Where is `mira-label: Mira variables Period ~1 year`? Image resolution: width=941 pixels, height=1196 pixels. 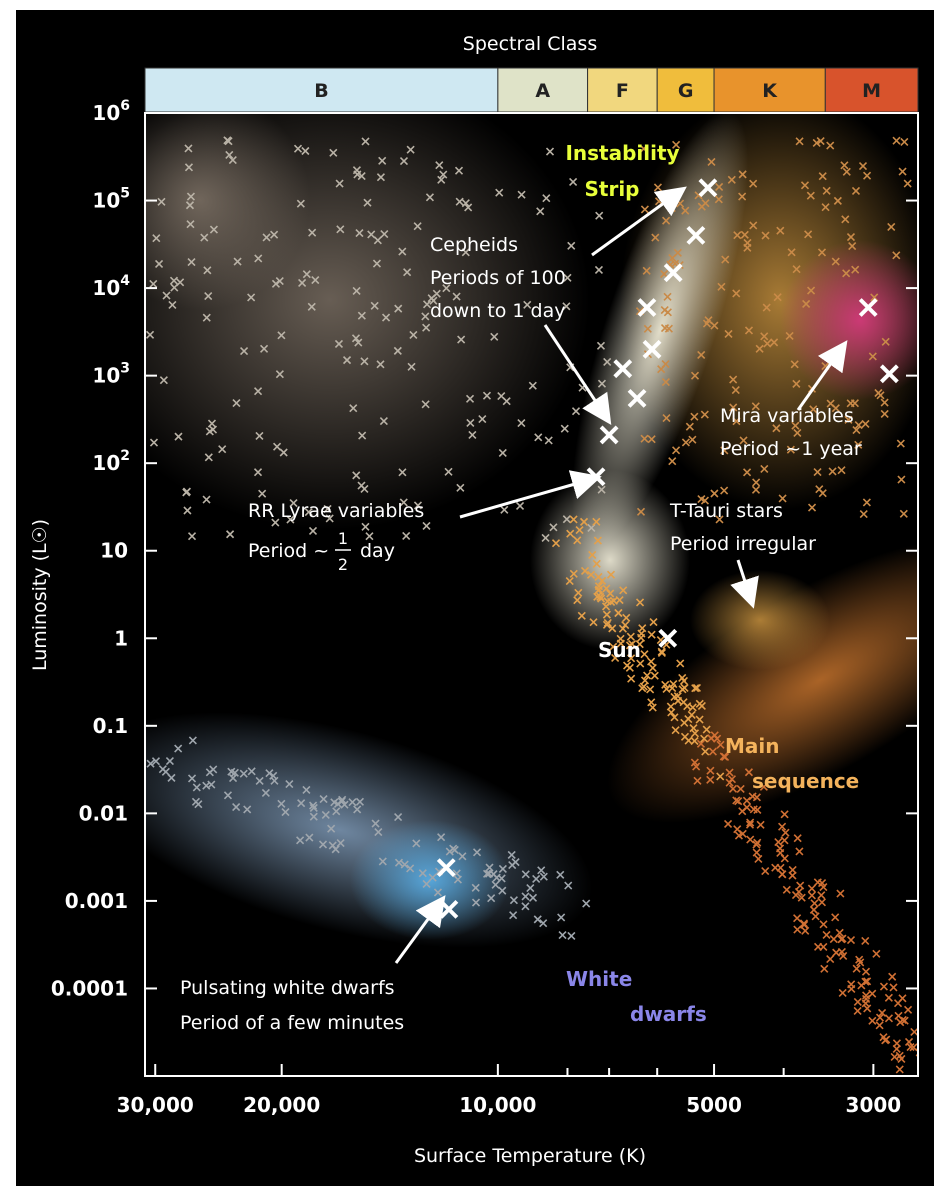
mira-label: Mira variables Period ~1 year is located at coordinates (791, 432).